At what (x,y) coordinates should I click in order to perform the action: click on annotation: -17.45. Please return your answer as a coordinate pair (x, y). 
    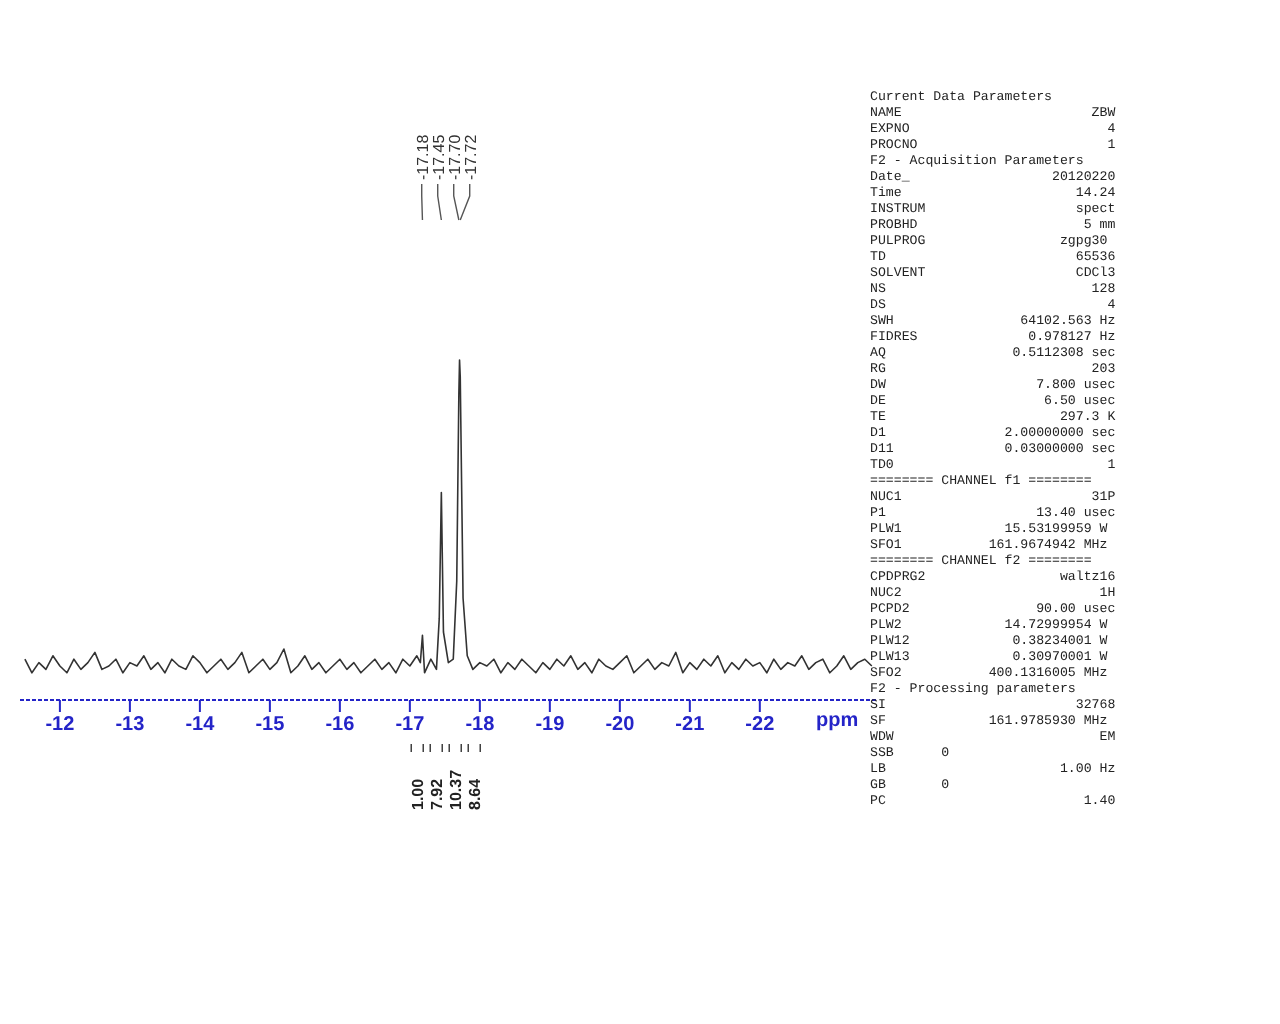
    Looking at the image, I should click on (438, 156).